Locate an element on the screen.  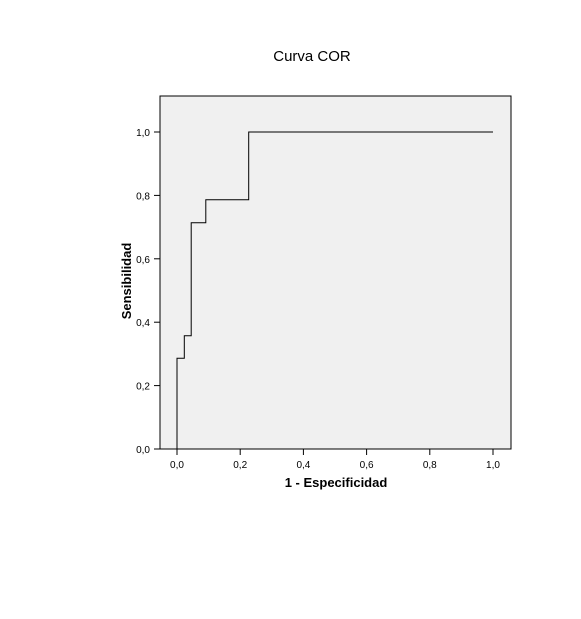
y-tick-label: 0,2 is located at coordinates (143, 387).